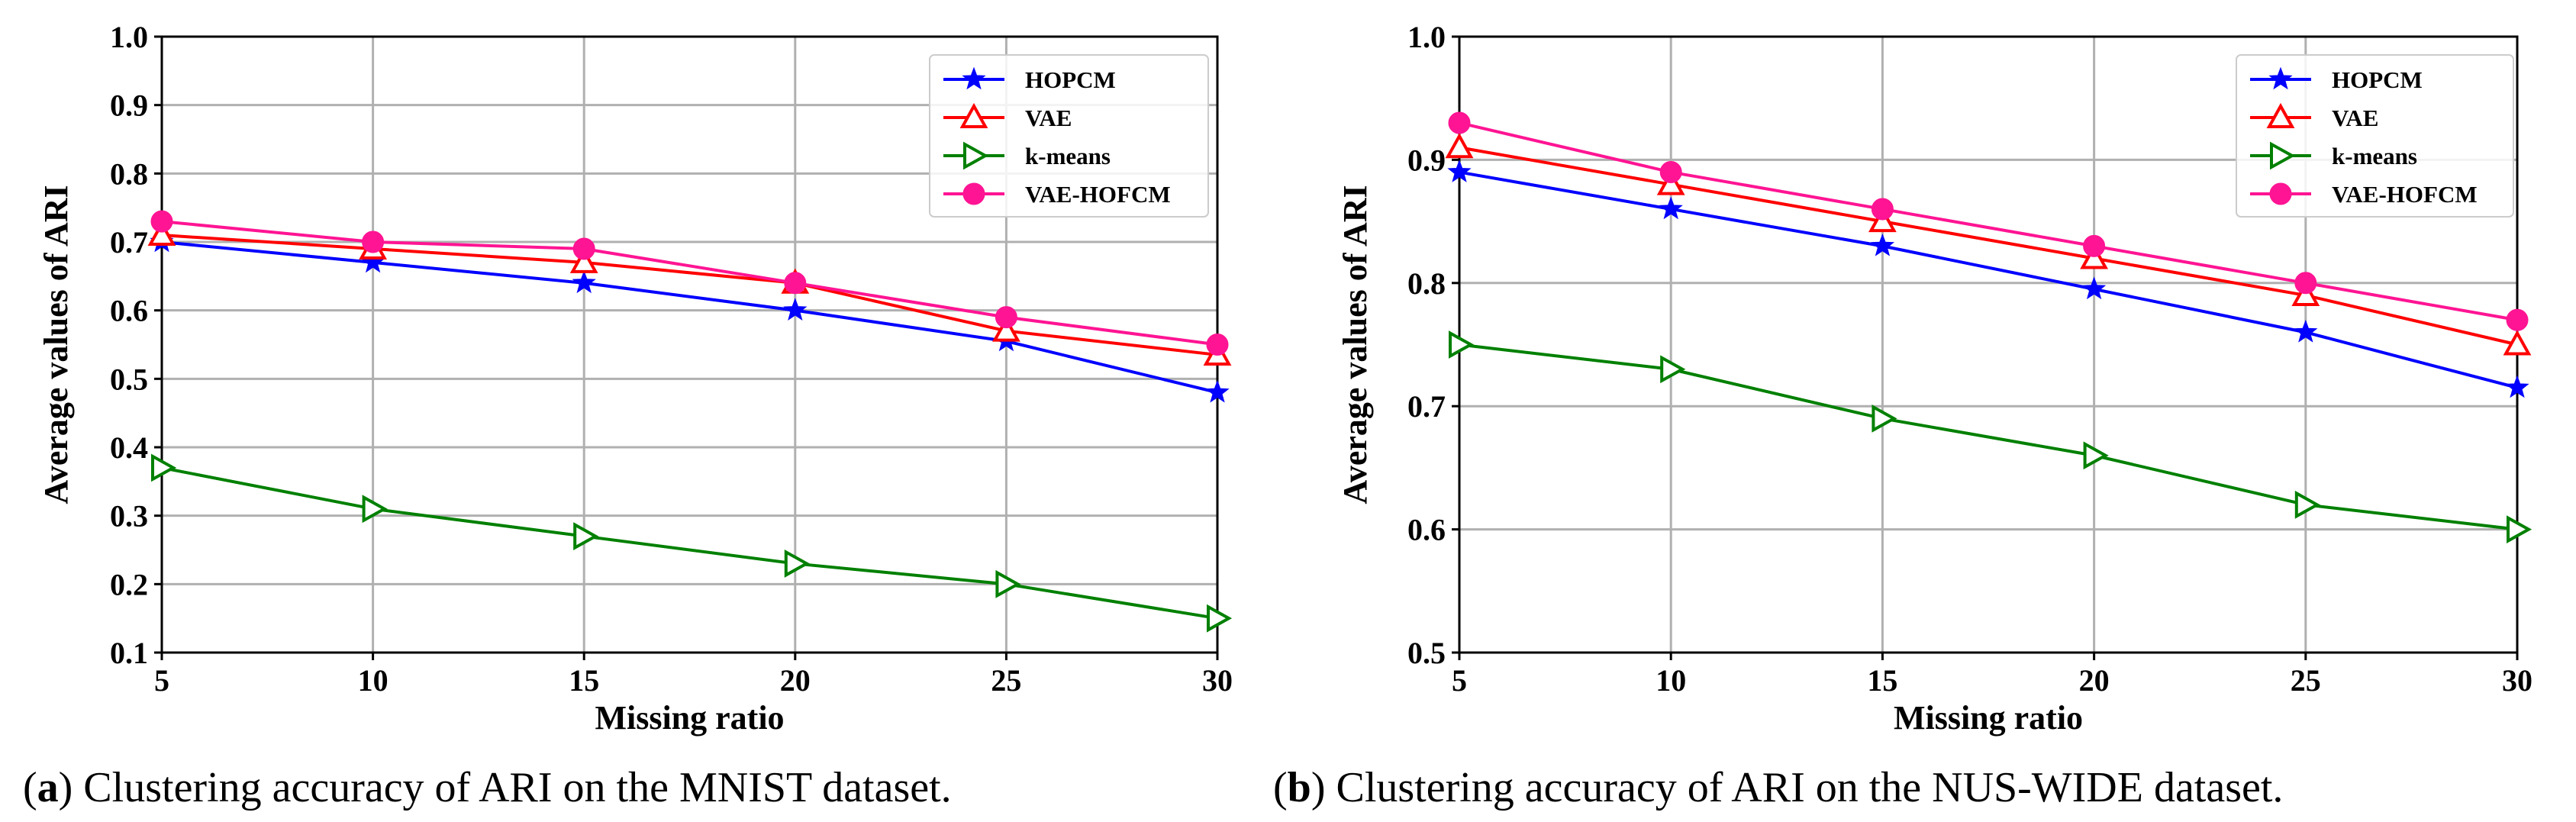 The width and height of the screenshot is (2576, 822). Describe the element at coordinates (129, 653) in the screenshot. I see `y-tick-label: 0.1` at that location.